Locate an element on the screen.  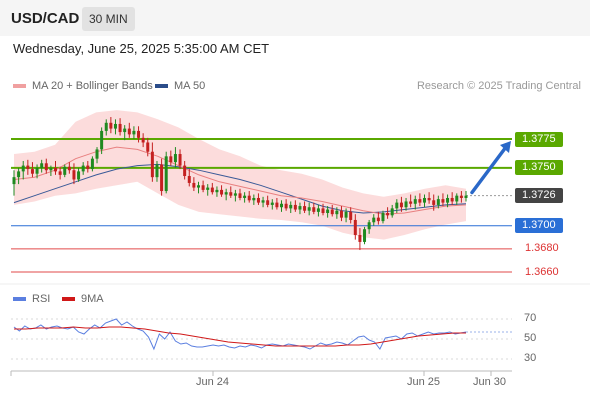
forecast-arrow-head is located at coordinates (505, 147).